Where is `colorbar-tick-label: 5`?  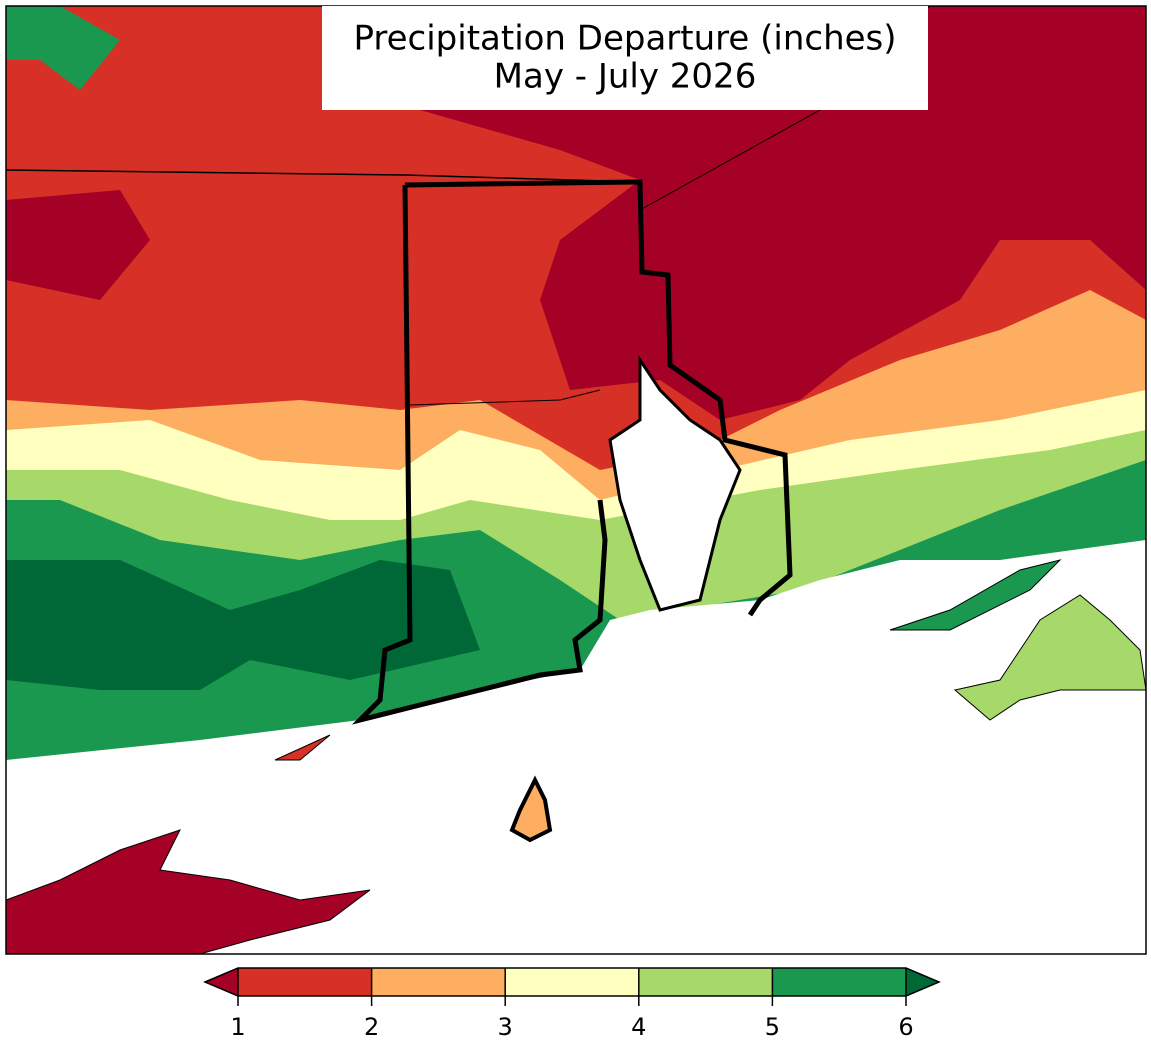 colorbar-tick-label: 5 is located at coordinates (772, 1027).